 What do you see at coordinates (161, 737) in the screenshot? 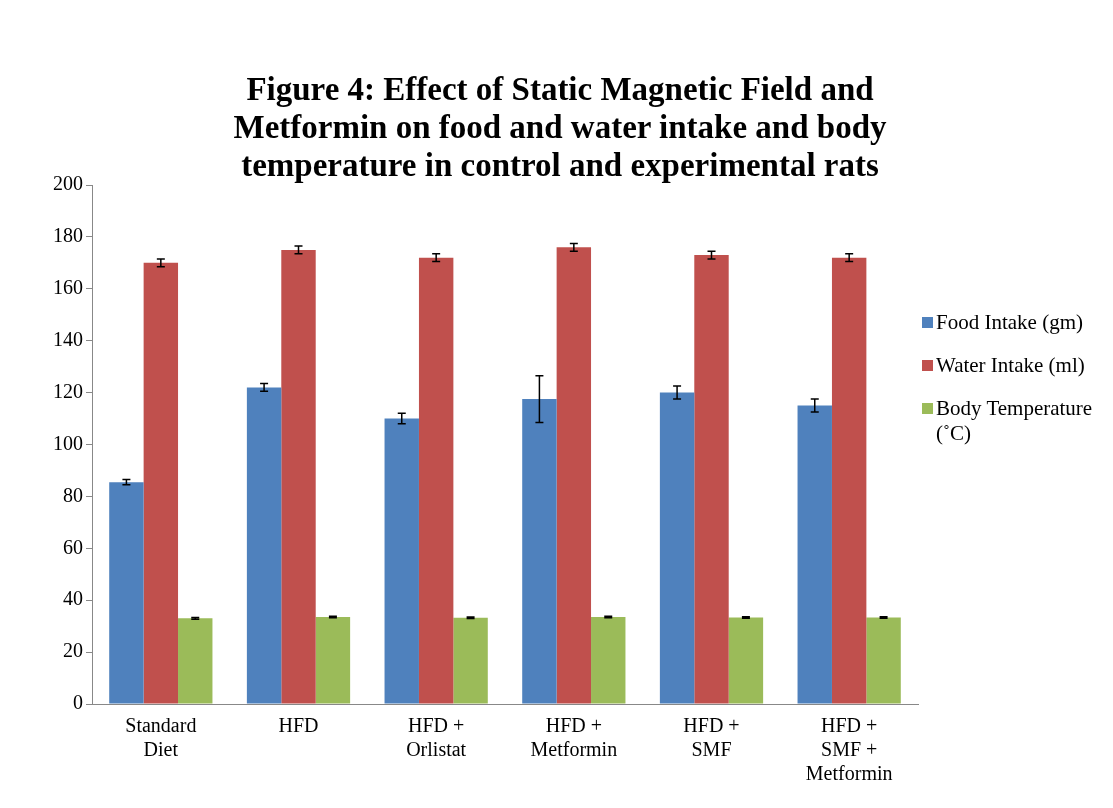
I see `x-tick-label: Standard Diet` at bounding box center [161, 737].